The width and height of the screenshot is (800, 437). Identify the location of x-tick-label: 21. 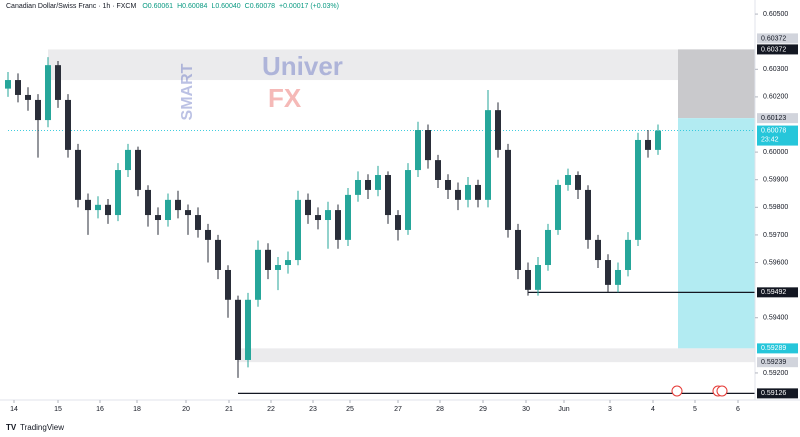
(229, 409).